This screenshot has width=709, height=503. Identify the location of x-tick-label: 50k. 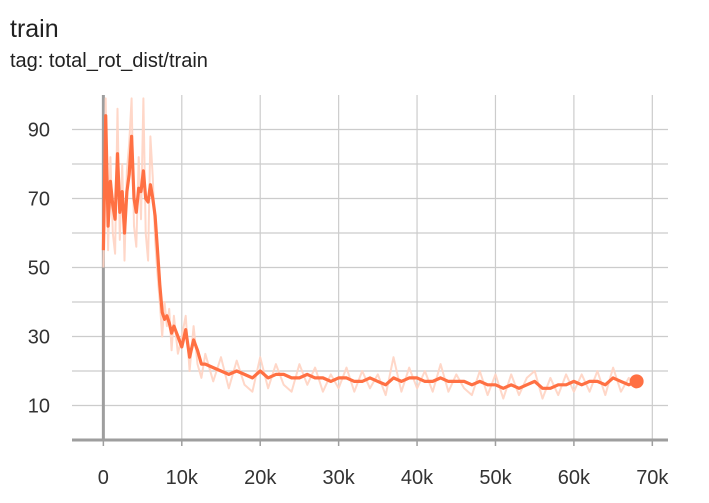
(495, 478).